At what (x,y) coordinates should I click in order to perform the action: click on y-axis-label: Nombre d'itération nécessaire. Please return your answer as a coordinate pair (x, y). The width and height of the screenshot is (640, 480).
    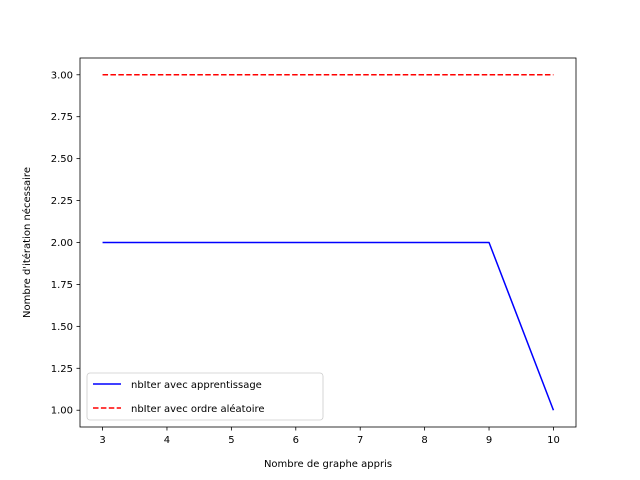
    Looking at the image, I should click on (27, 242).